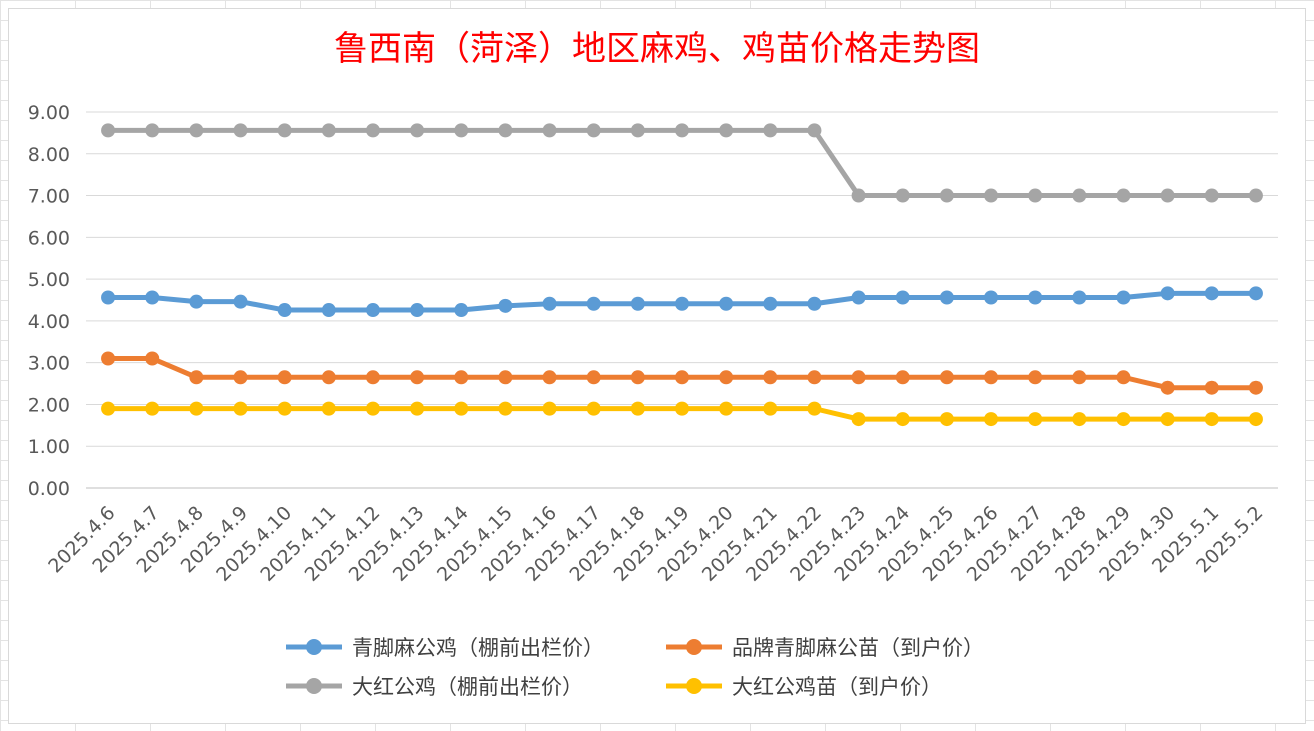 This screenshot has width=1314, height=731. I want to click on y-tick-label: 4.00, so click(49, 322).